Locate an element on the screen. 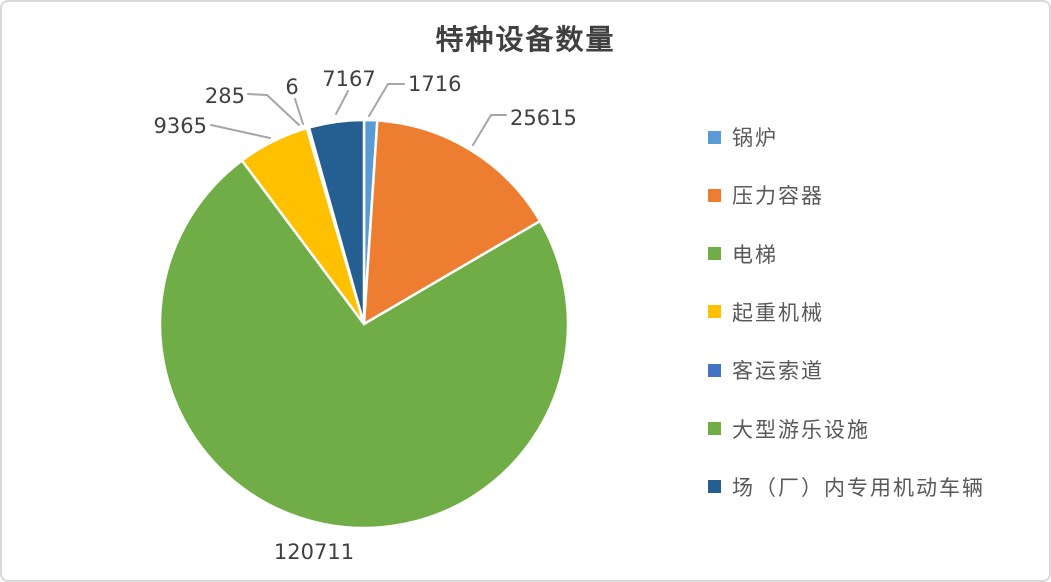 This screenshot has height=582, width=1051. legend-item-6: 场（厂）内专用机动车辆 is located at coordinates (873, 487).